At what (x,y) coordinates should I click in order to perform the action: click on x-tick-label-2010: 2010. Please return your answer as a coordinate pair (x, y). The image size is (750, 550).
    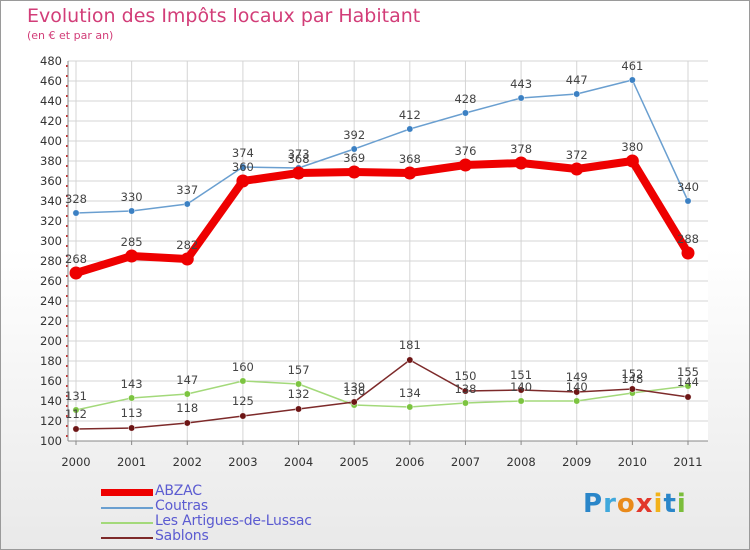
    Looking at the image, I should click on (632, 462).